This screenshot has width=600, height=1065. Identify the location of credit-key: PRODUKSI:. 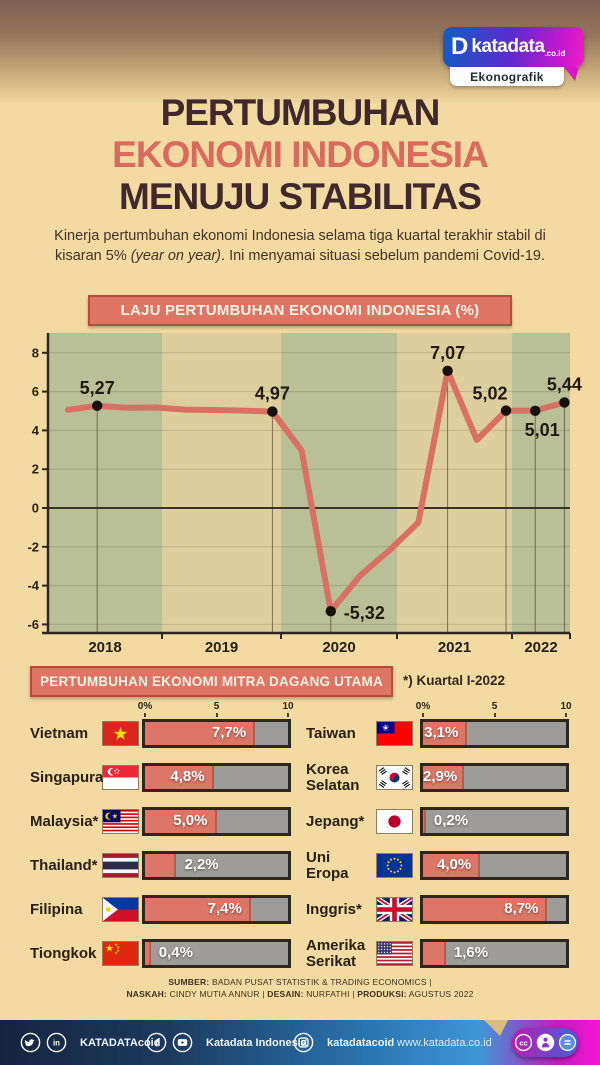
(382, 994).